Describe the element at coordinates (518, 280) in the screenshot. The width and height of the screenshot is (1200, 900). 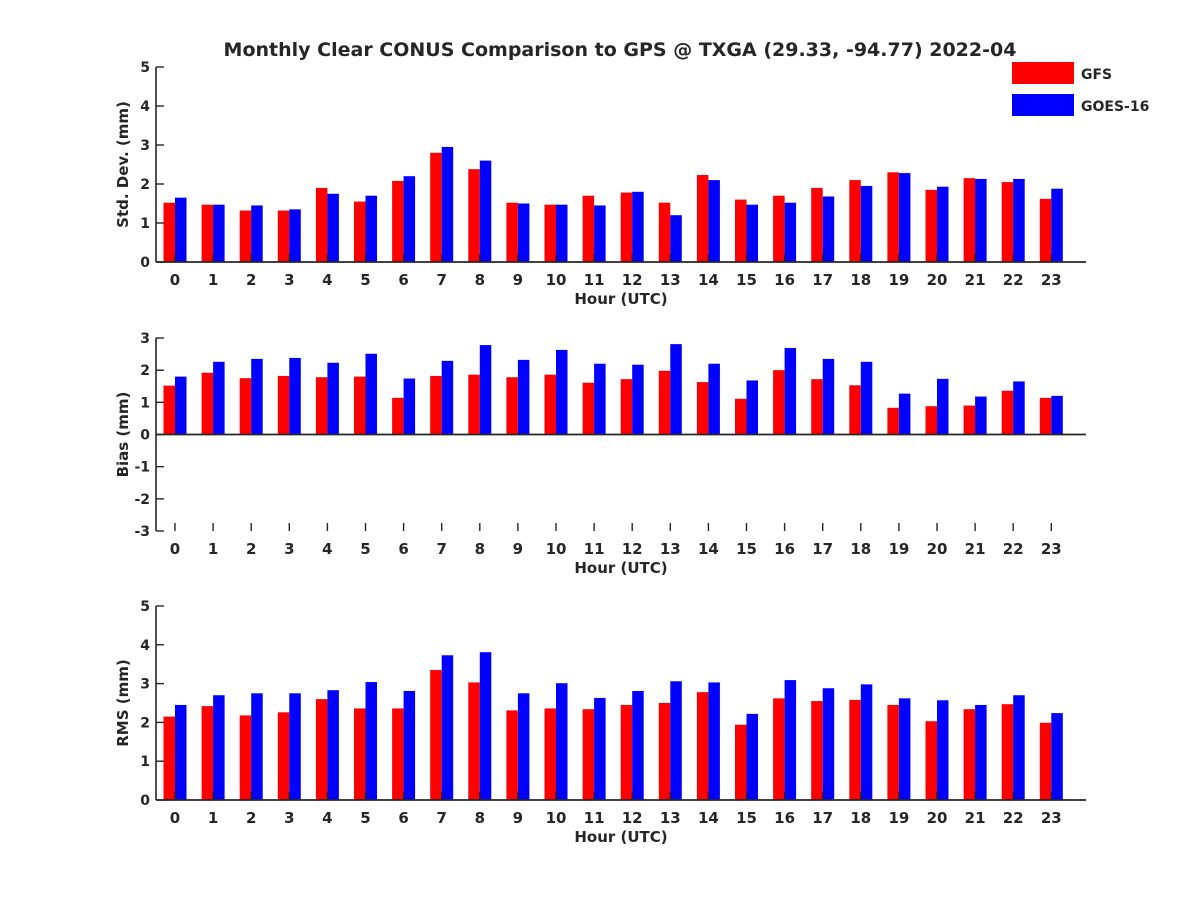
I see `std-dev-xtick-label: 9` at that location.